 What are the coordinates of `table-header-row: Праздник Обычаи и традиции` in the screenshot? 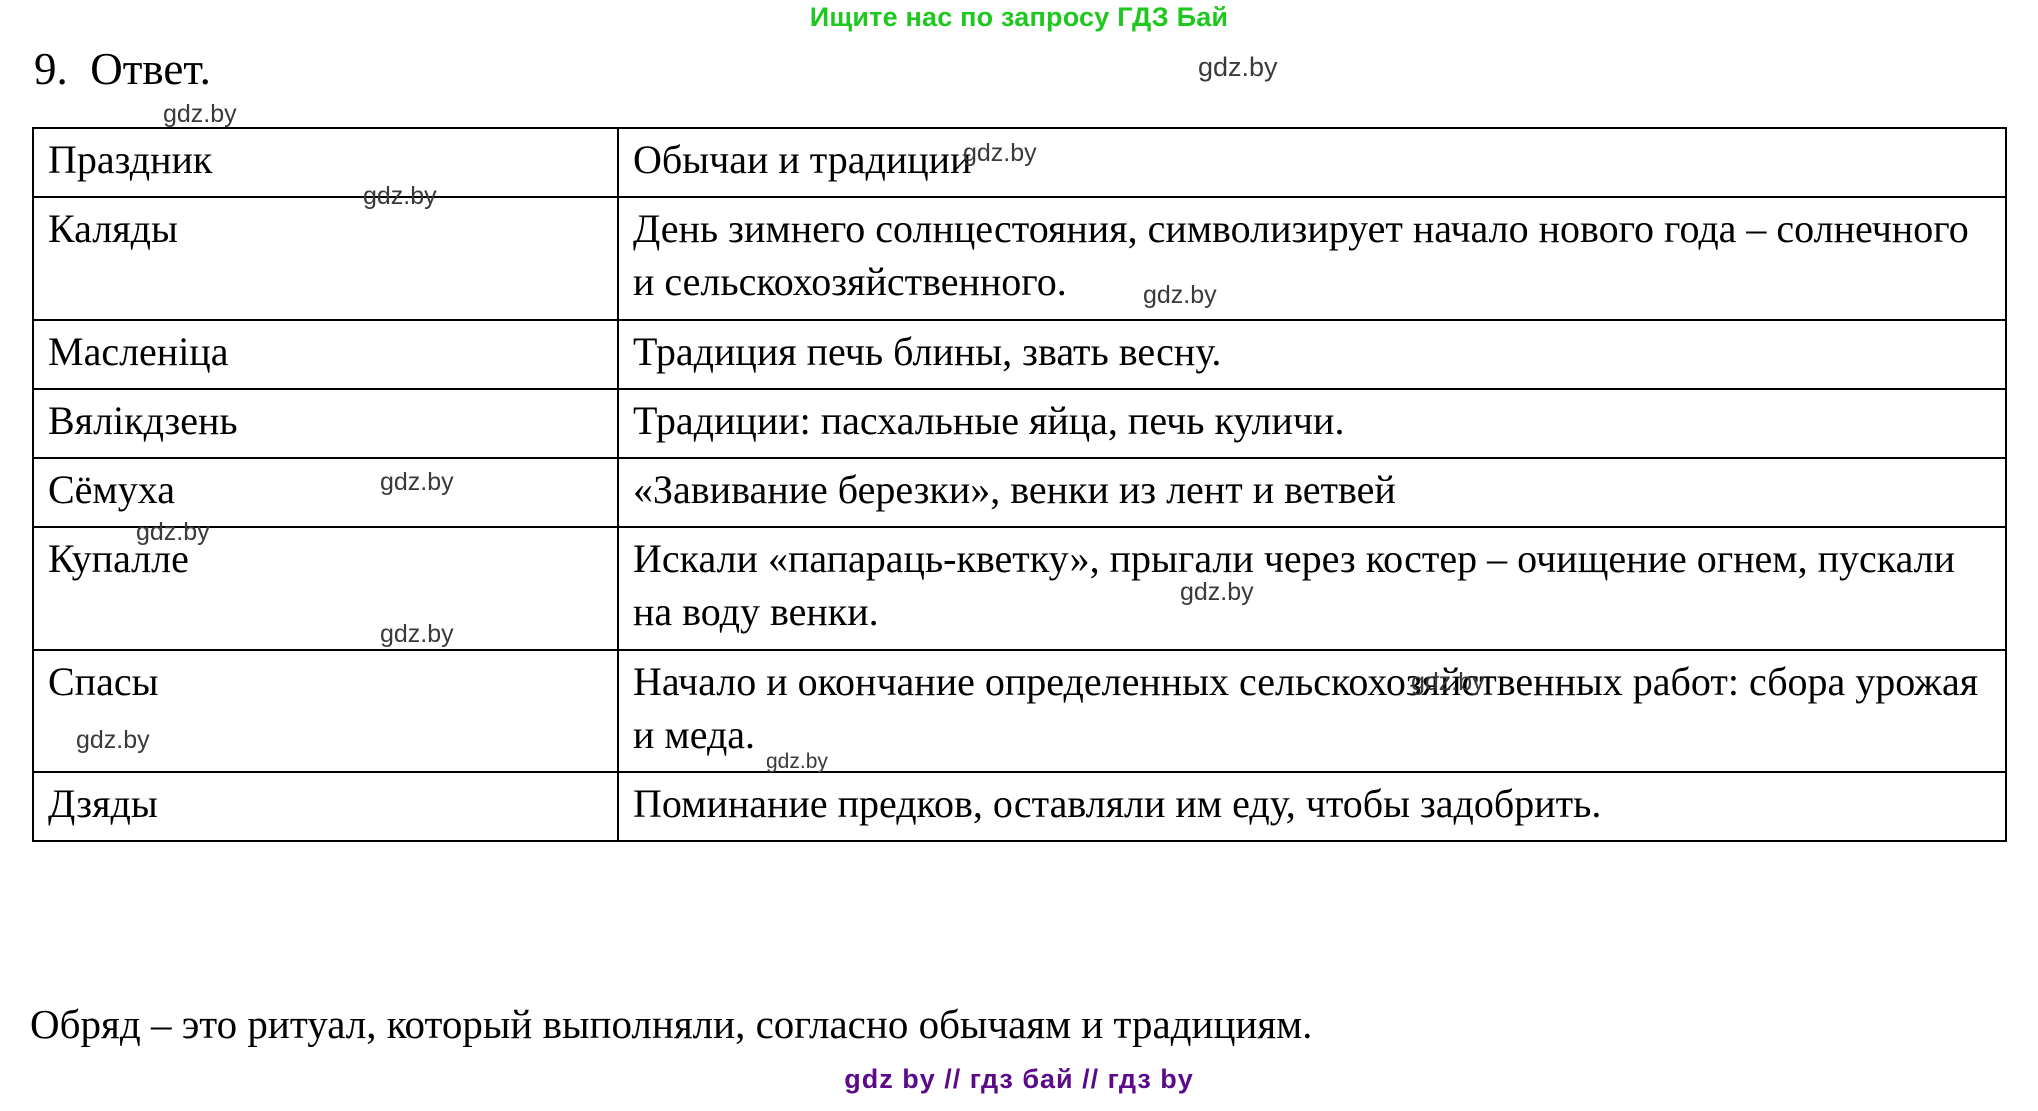 It's located at (1019, 162).